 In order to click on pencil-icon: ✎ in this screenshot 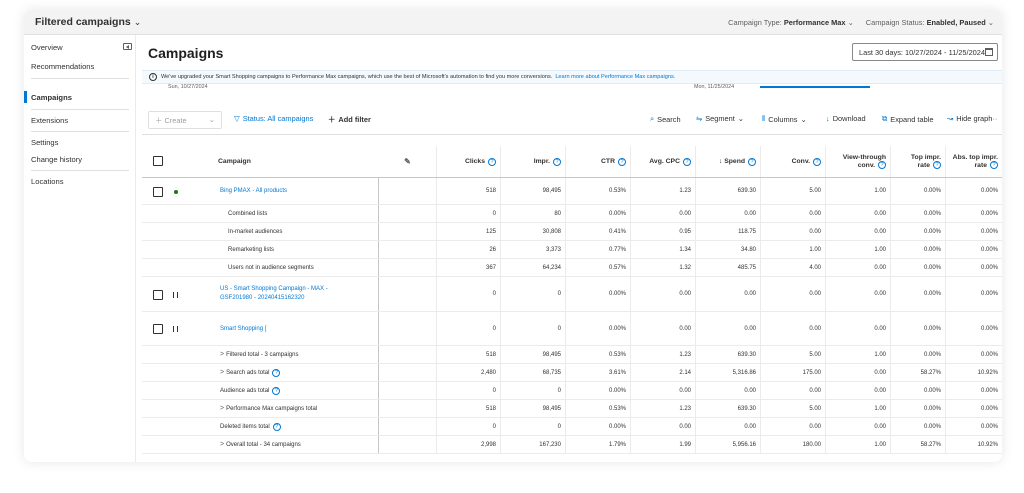, I will do `click(407, 161)`.